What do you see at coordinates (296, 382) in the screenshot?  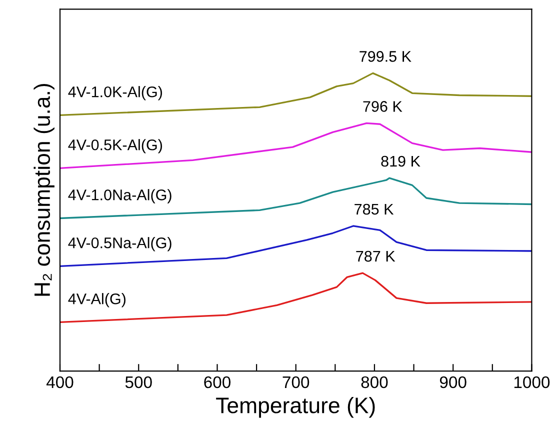 I see `x-tick-label: 700` at bounding box center [296, 382].